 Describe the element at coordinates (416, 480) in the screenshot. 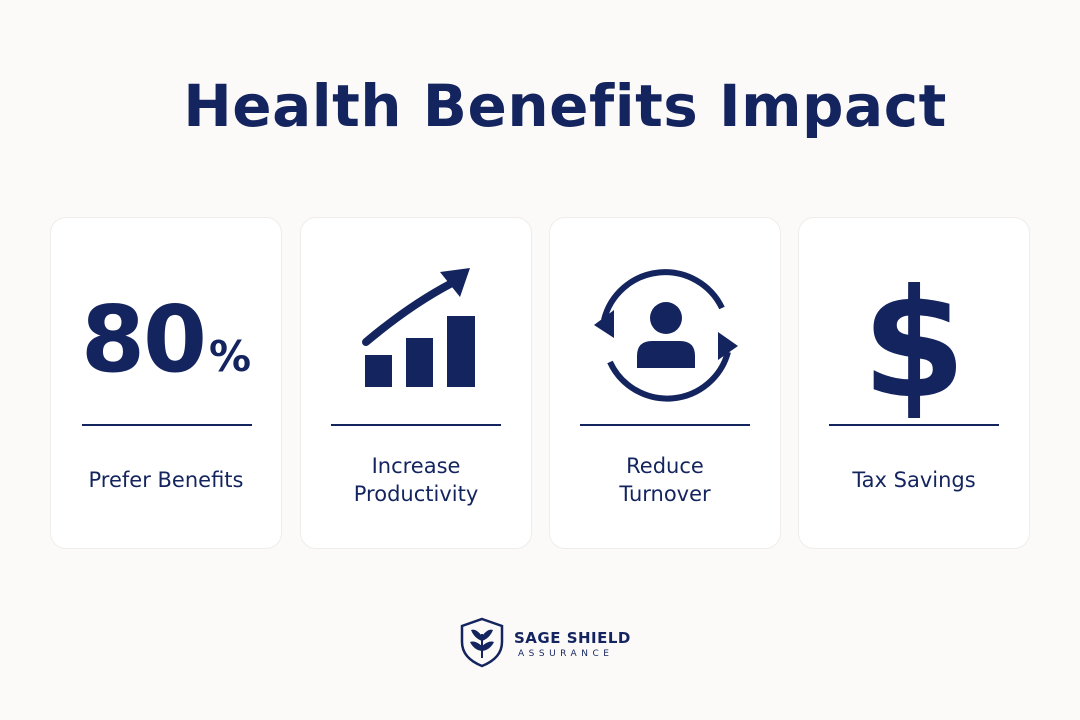

I see `card-label: Increase Productivity` at that location.